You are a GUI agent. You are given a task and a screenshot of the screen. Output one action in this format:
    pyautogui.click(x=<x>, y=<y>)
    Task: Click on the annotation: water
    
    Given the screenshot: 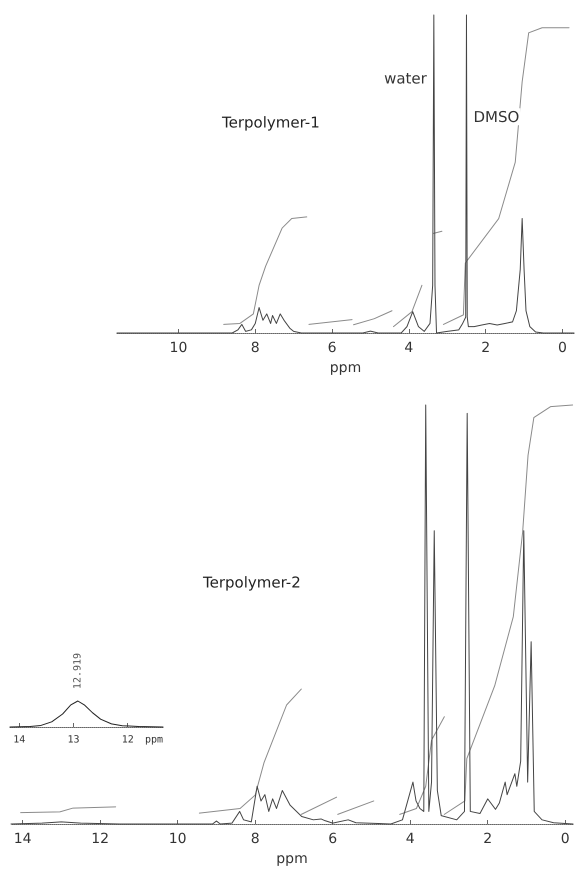 What is the action you would take?
    pyautogui.click(x=406, y=79)
    